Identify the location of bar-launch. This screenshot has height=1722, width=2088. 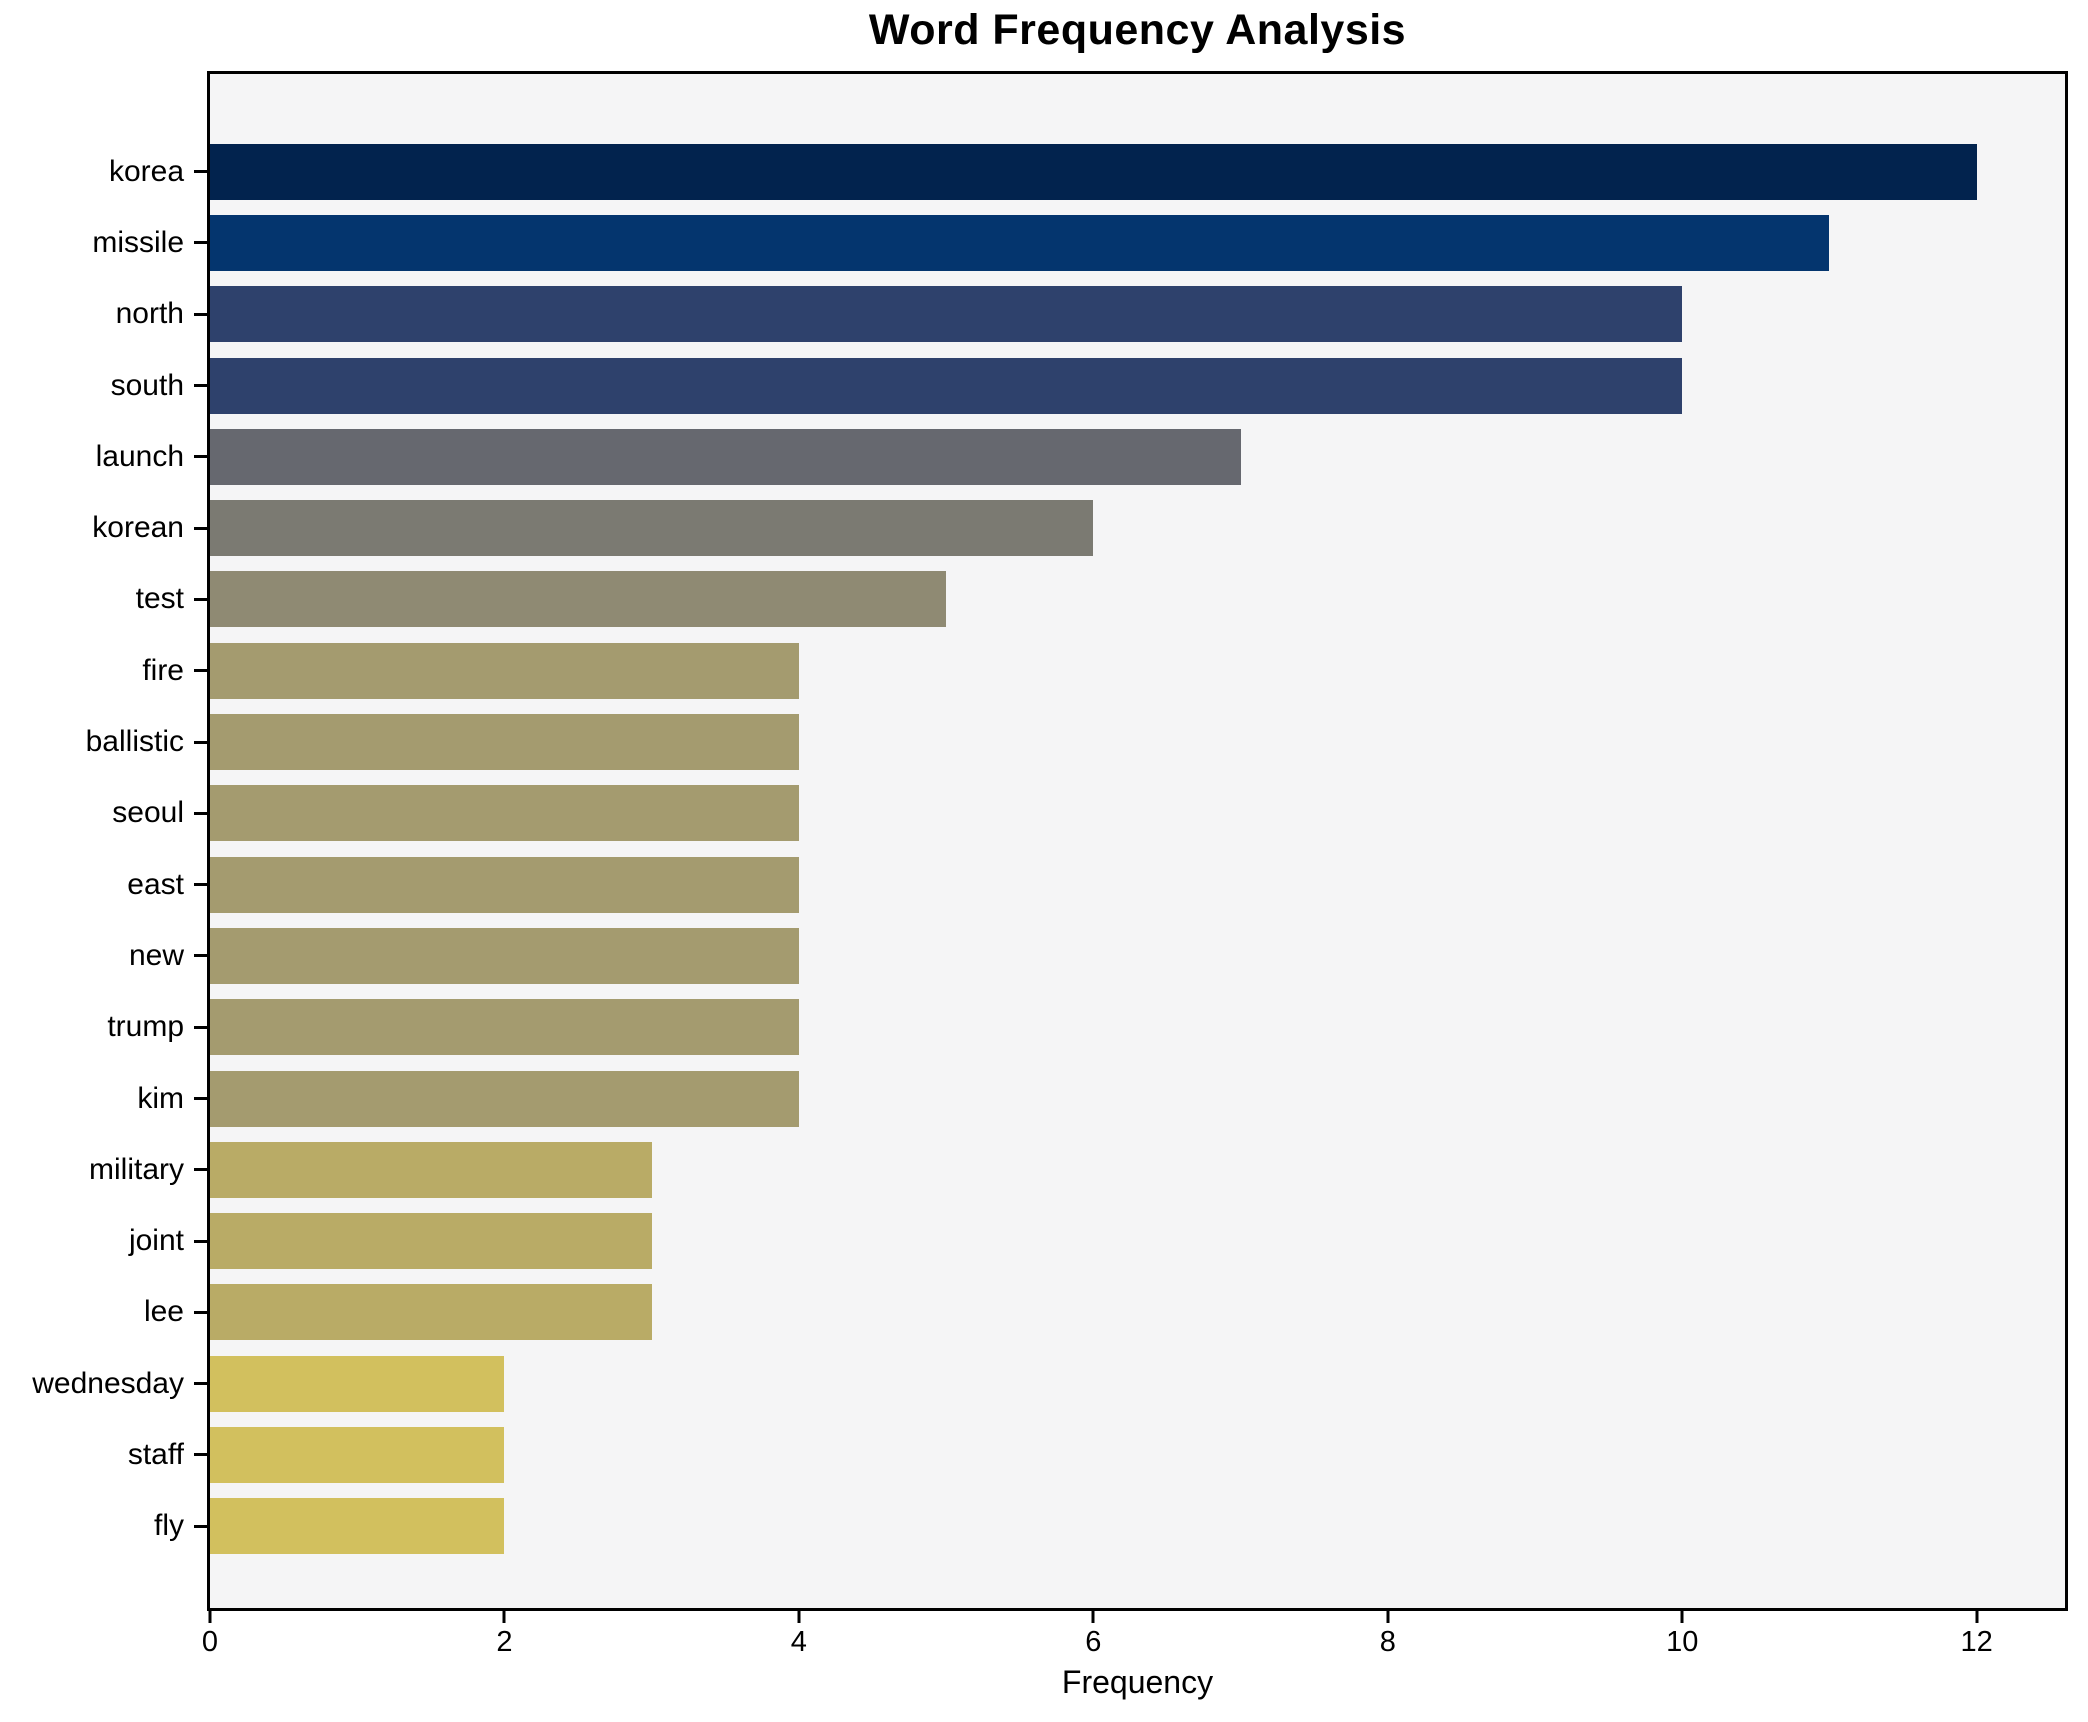
(725, 456).